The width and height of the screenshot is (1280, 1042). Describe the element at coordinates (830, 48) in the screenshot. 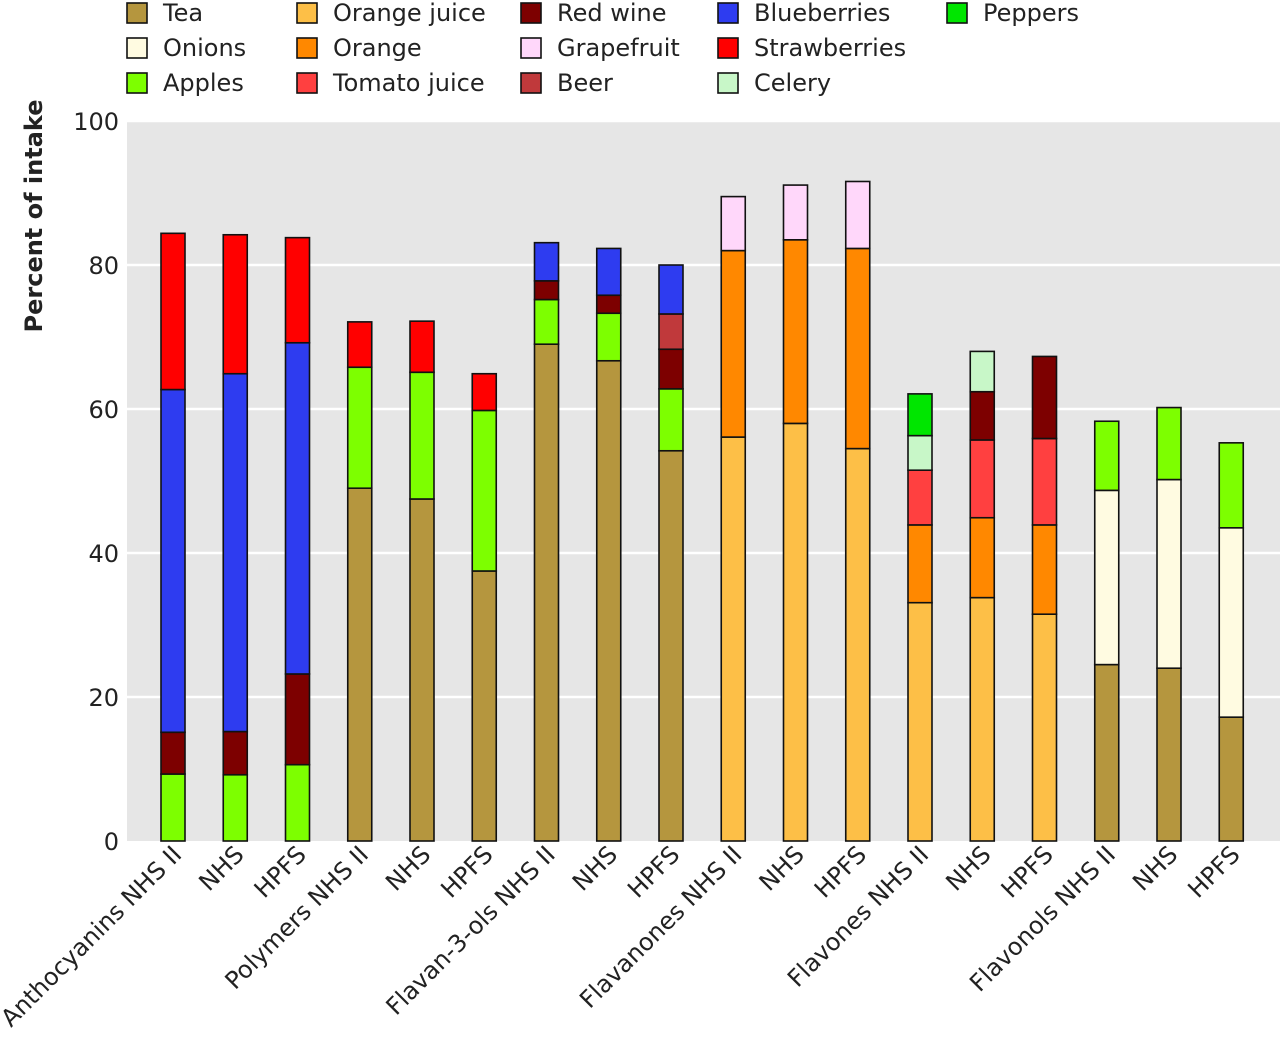

I see `legend-label: Strawberries` at that location.